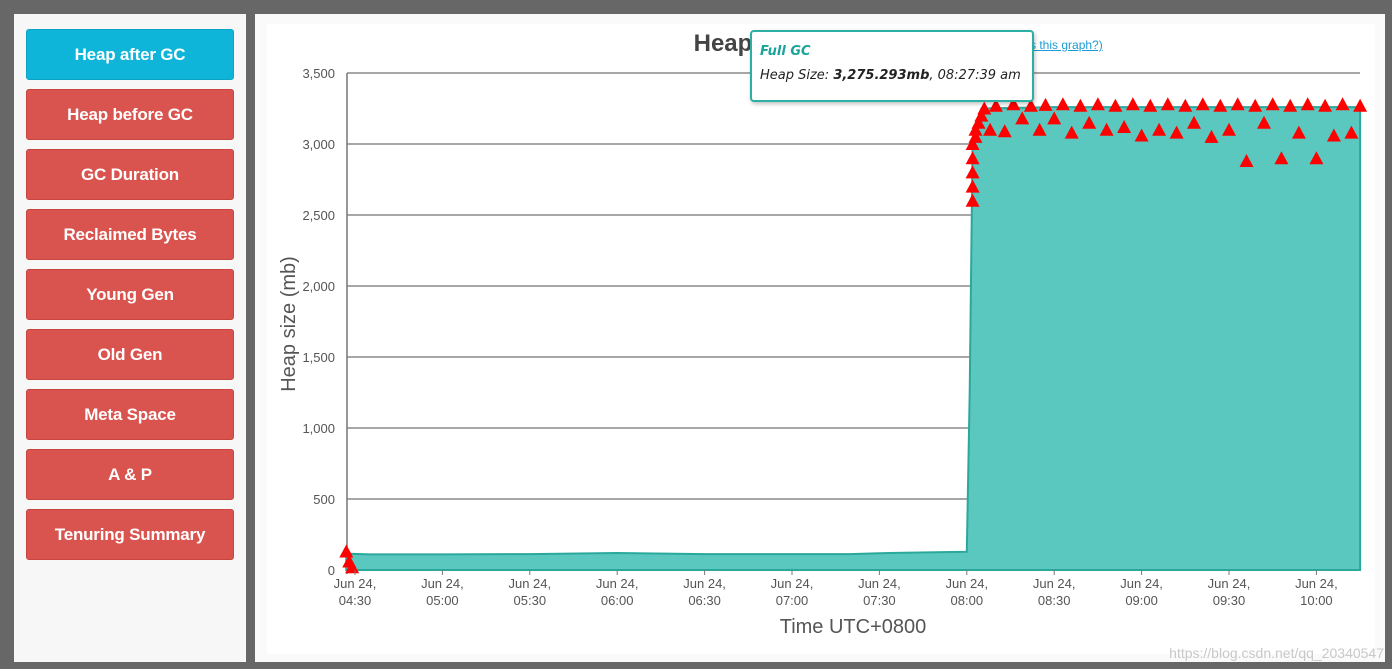 The height and width of the screenshot is (669, 1392). Describe the element at coordinates (130, 474) in the screenshot. I see `sidebar-button-a-p: A & P` at that location.